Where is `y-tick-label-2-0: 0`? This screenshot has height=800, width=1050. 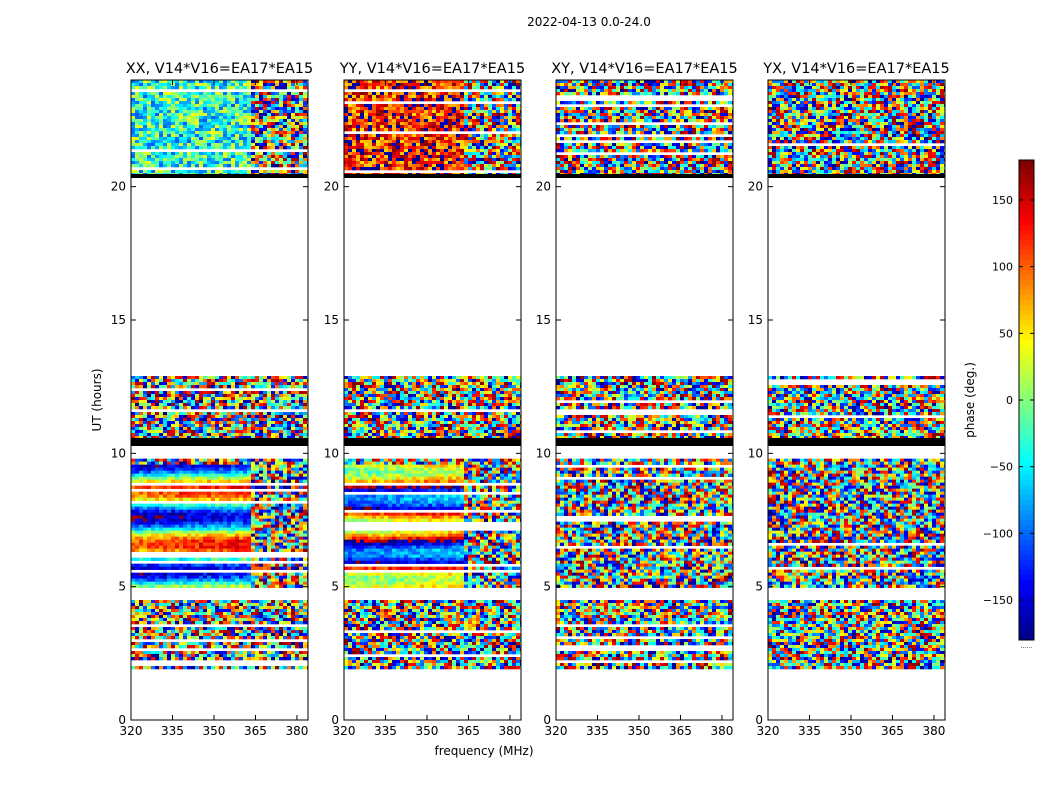
y-tick-label-2-0: 0 is located at coordinates (547, 720).